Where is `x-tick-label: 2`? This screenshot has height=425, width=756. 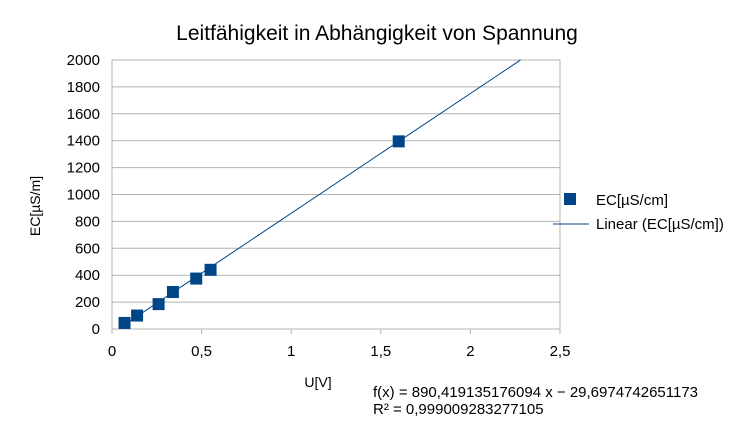
x-tick-label: 2 is located at coordinates (470, 351).